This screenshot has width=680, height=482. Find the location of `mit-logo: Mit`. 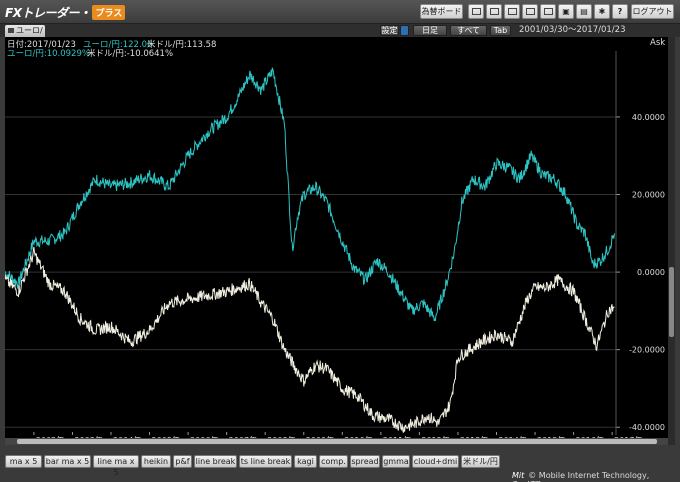

mit-logo: Mit is located at coordinates (518, 475).